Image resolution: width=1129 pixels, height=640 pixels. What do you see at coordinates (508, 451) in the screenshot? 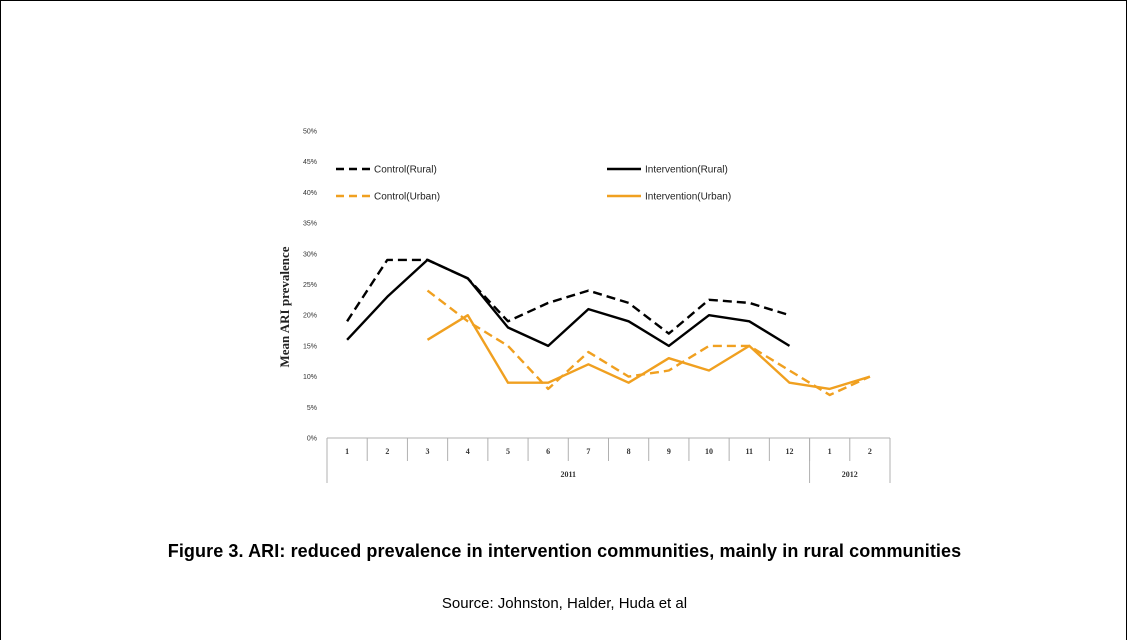
I see `x-tick-label: 5` at bounding box center [508, 451].